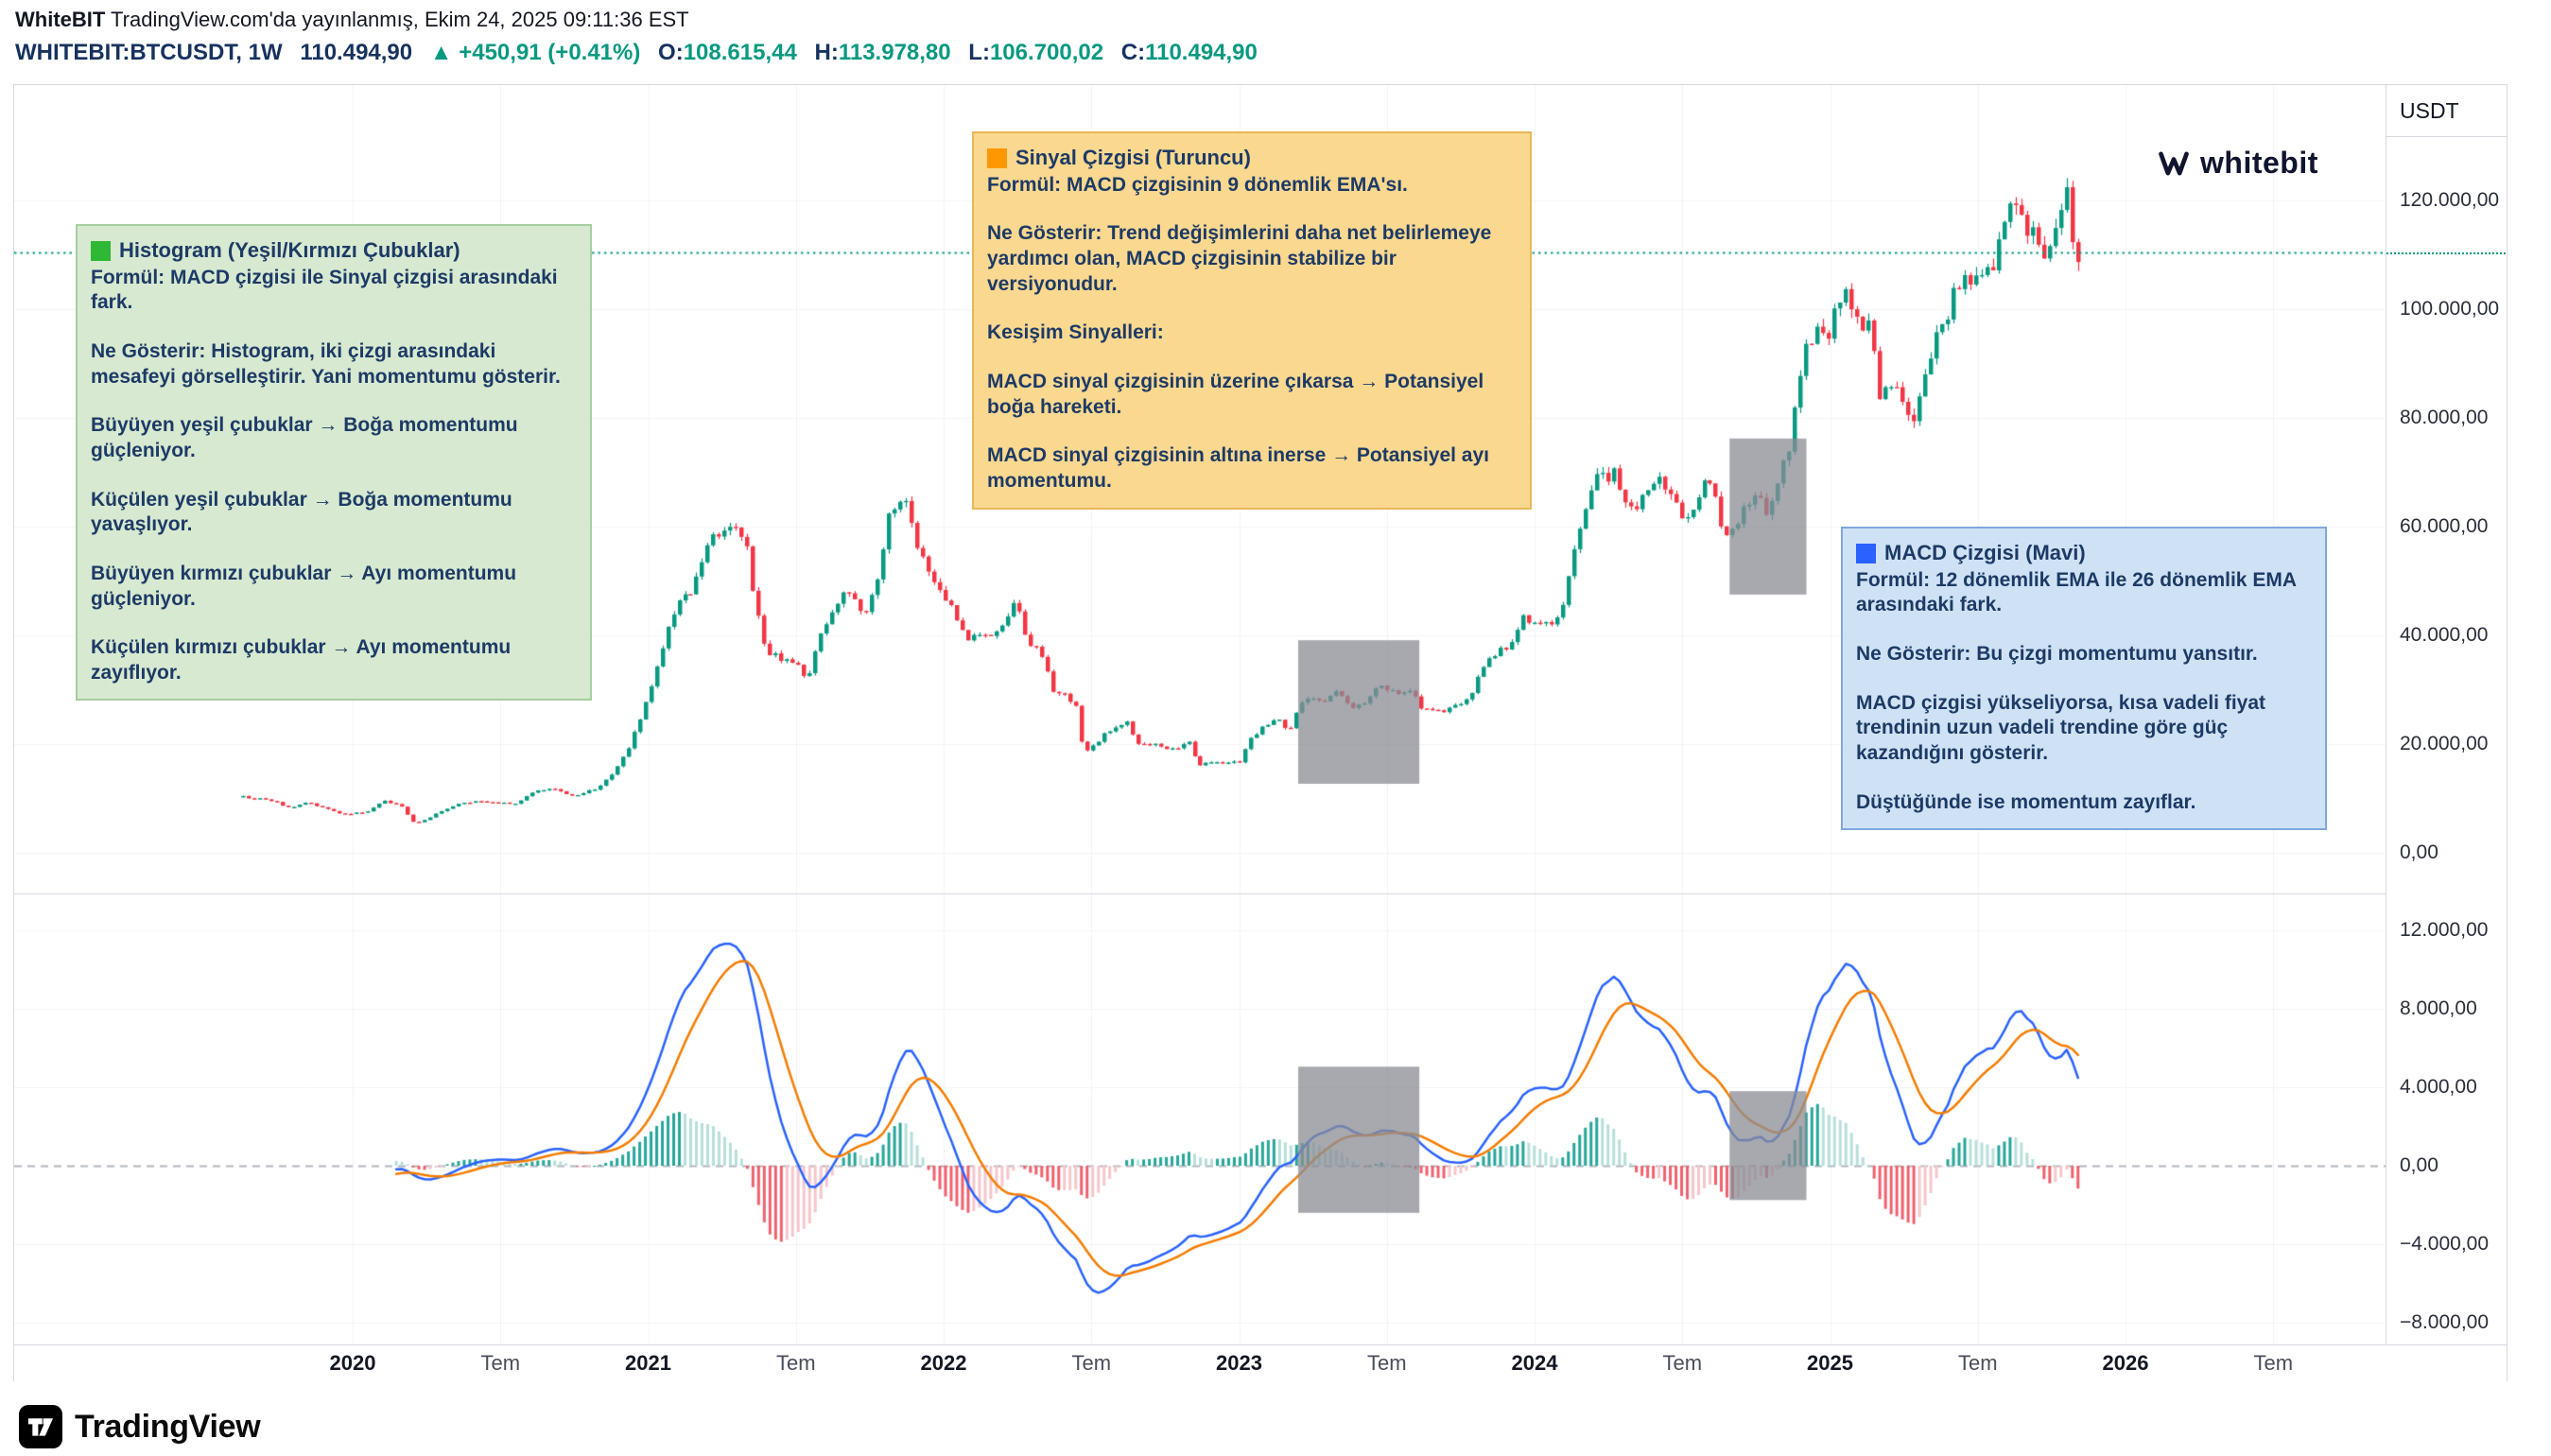  What do you see at coordinates (334, 251) in the screenshot?
I see `annotation-histogram-title: Histogram (Yeşil/Kırmızı Çubuklar)` at bounding box center [334, 251].